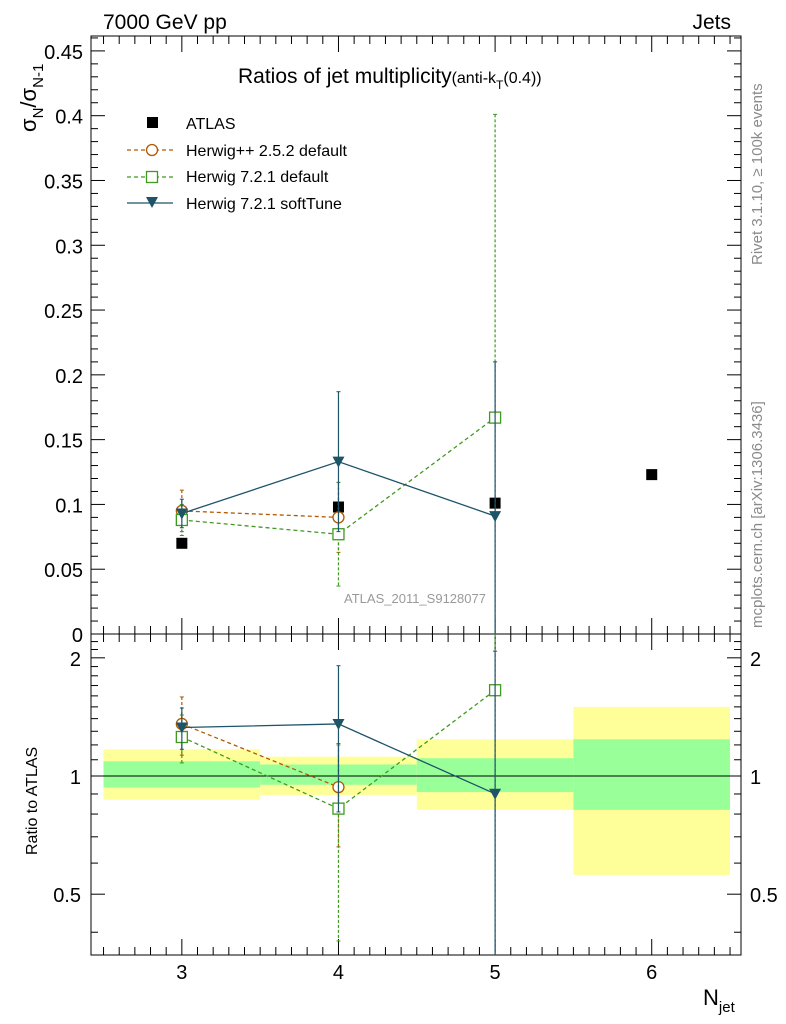 The width and height of the screenshot is (786, 1024). Describe the element at coordinates (500, 85) in the screenshot. I see `chart-title-sub: T` at that location.